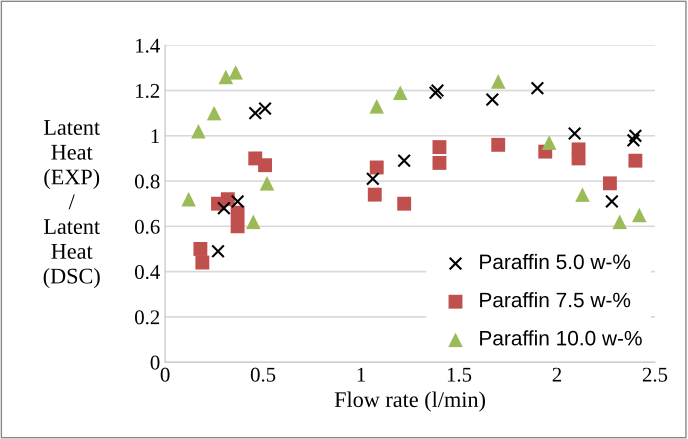 The height and width of the screenshot is (439, 688). Describe the element at coordinates (148, 91) in the screenshot. I see `y-tick-label: 1.2` at that location.